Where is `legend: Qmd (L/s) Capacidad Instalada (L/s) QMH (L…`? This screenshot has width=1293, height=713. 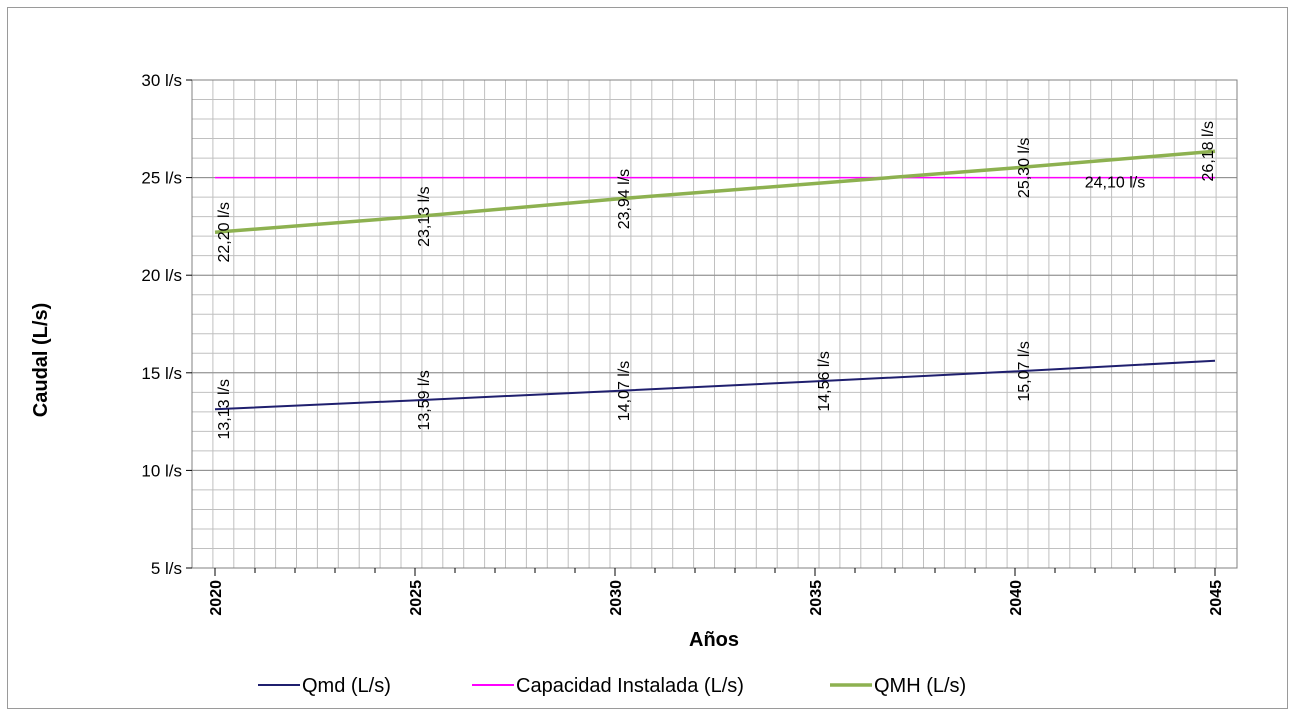 legend: Qmd (L/s) Capacidad Instalada (L/s) QMH (L… is located at coordinates (612, 686).